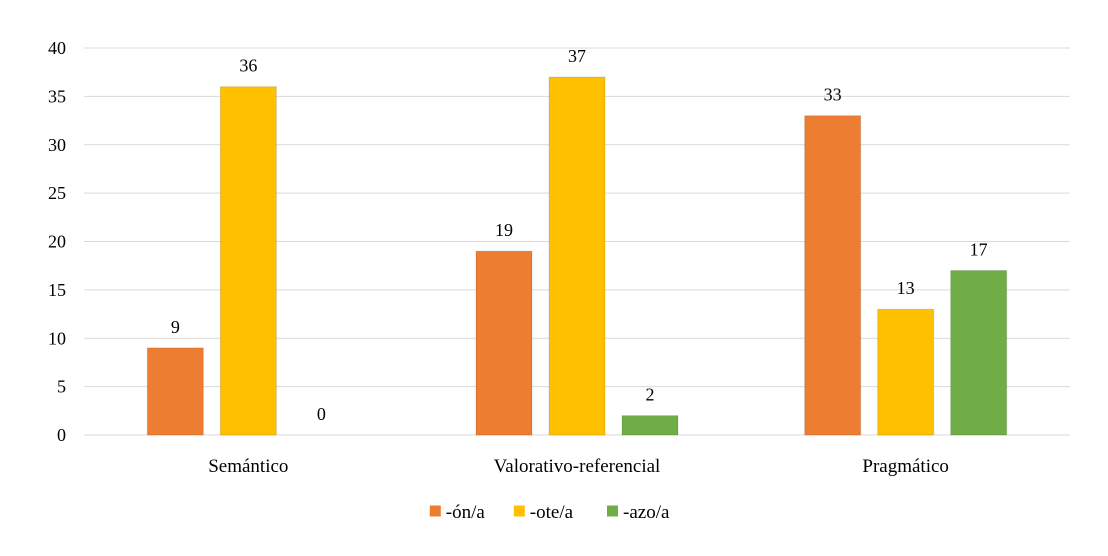  I want to click on legend-item: -ón/a, so click(457, 512).